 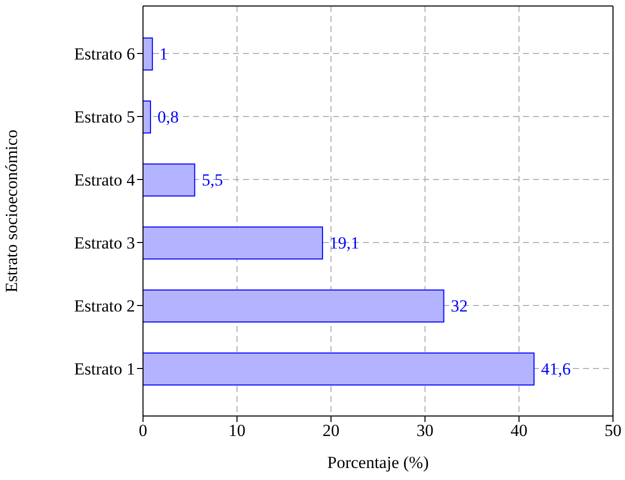 I want to click on y-tick-label: Estrato 6, so click(x=104, y=54).